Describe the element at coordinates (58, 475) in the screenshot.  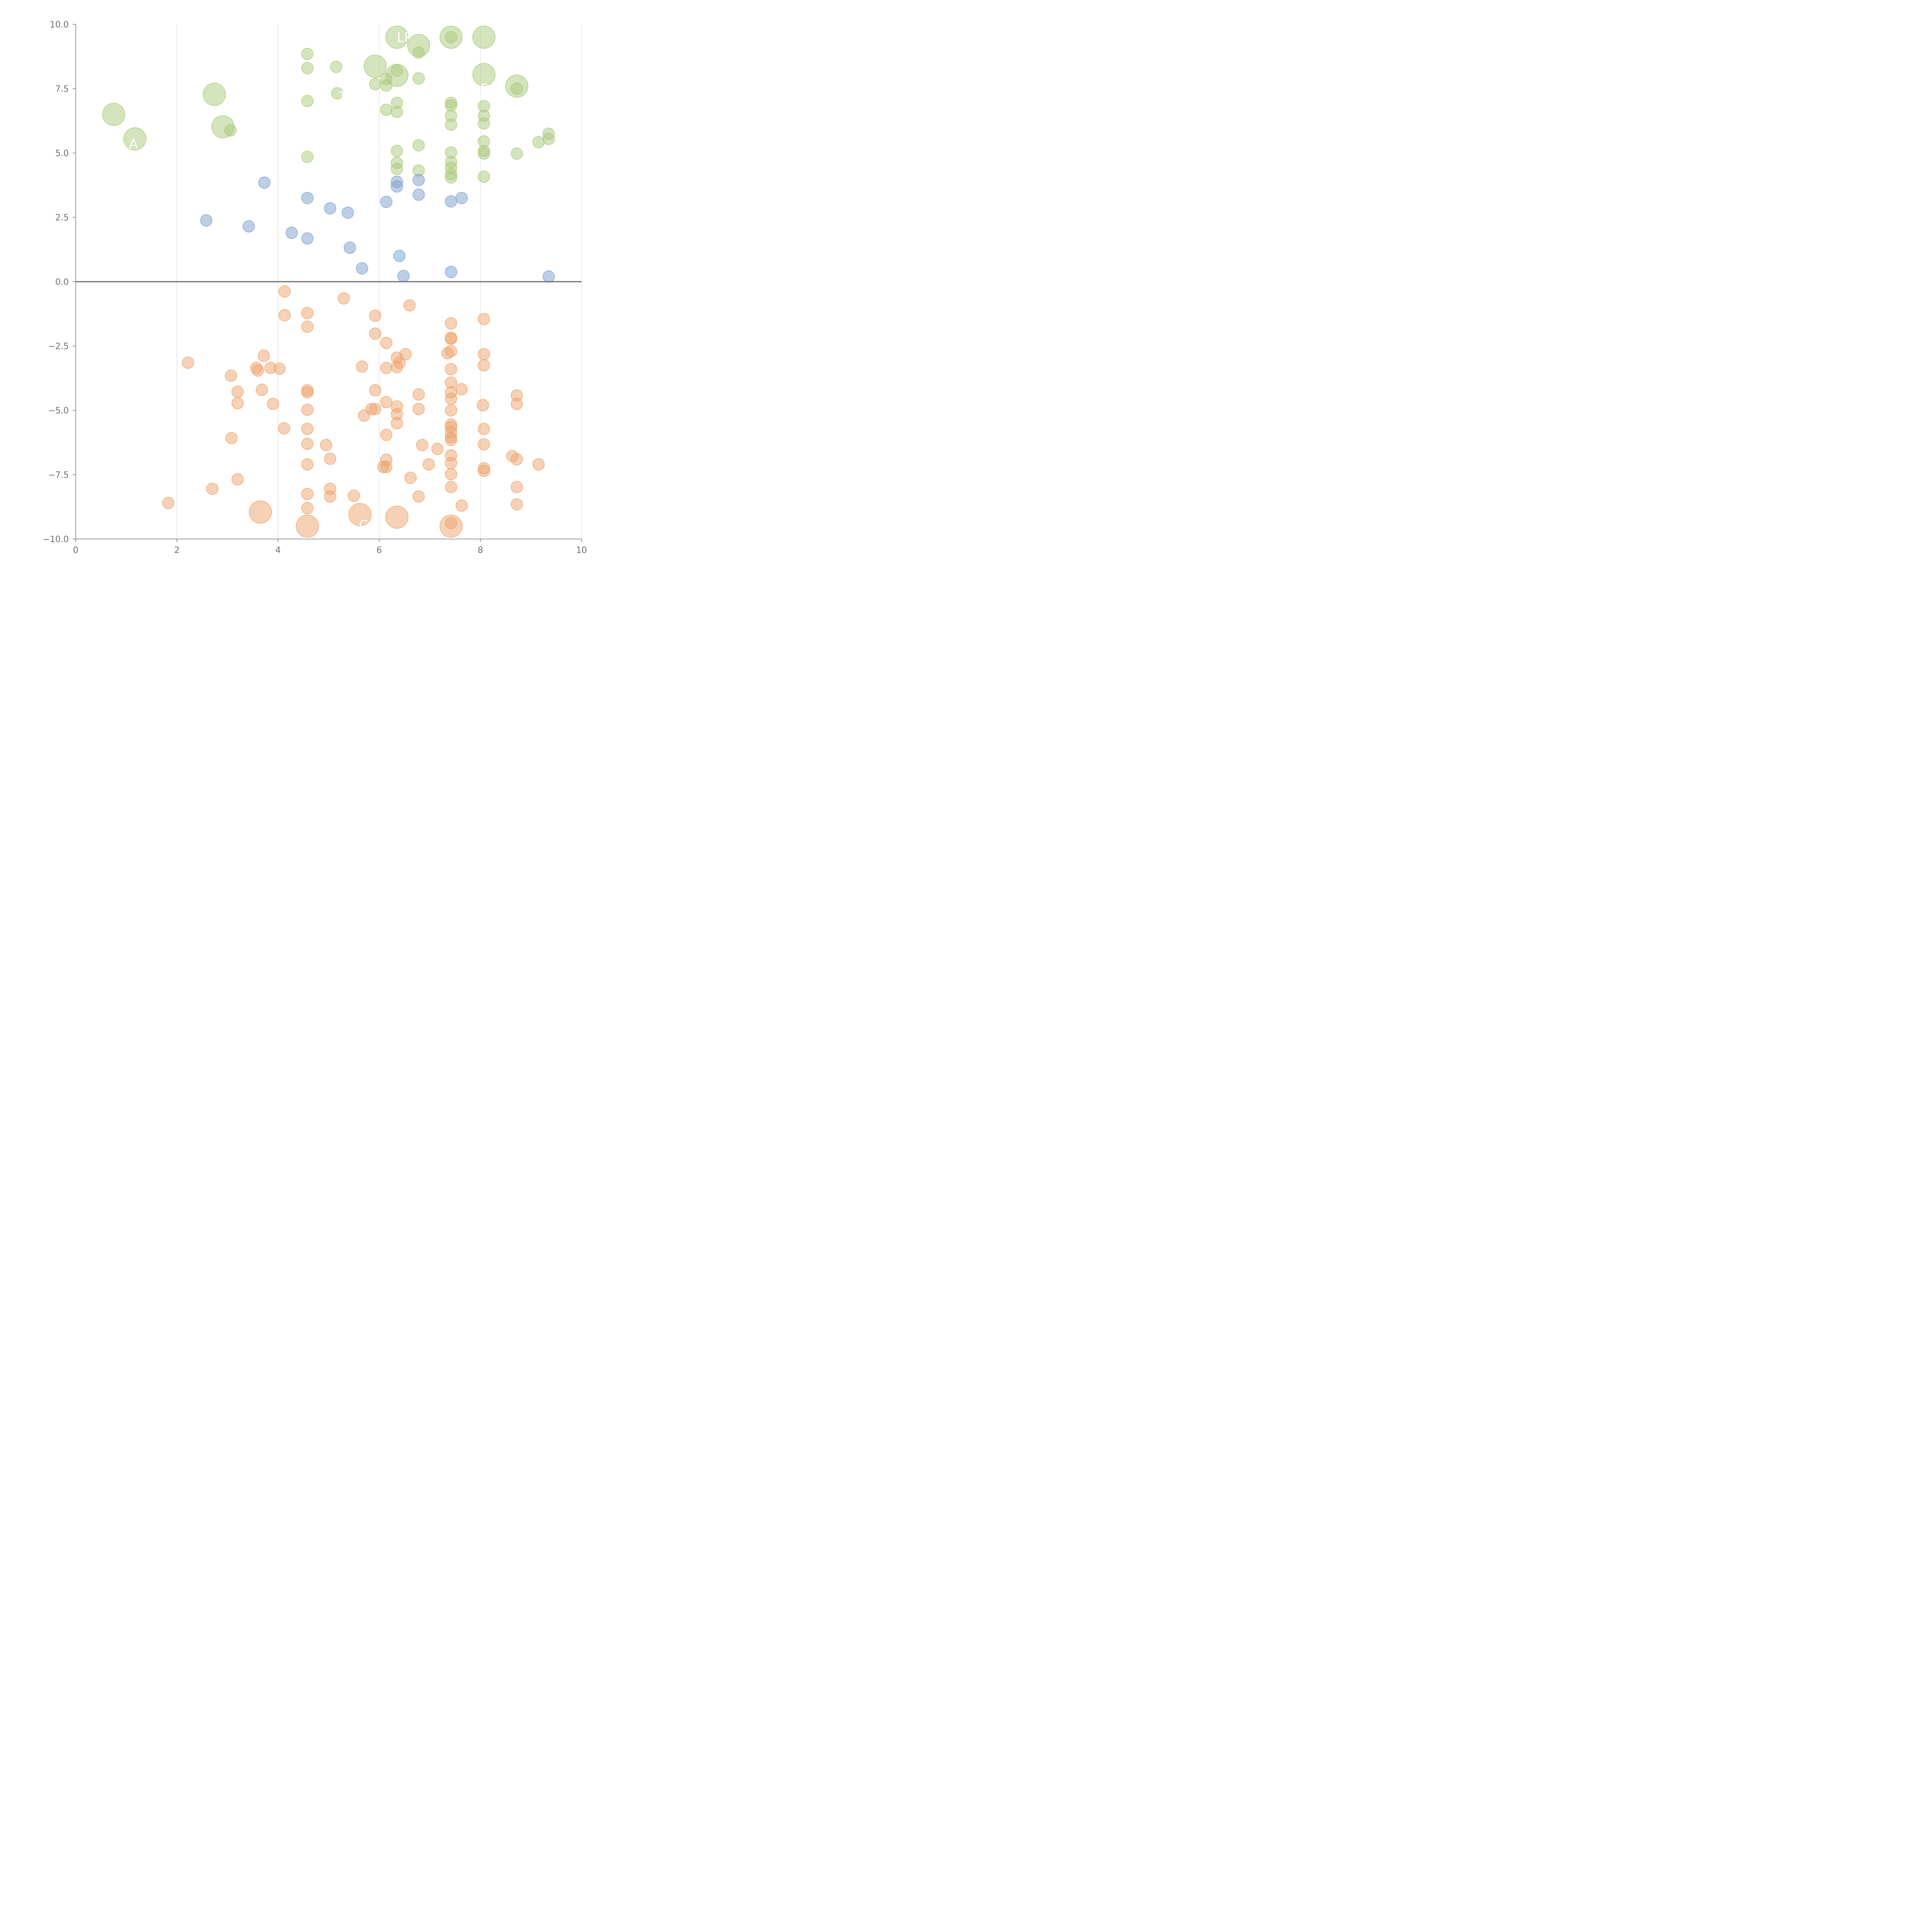
I see `y-tick-label: −7.5` at that location.